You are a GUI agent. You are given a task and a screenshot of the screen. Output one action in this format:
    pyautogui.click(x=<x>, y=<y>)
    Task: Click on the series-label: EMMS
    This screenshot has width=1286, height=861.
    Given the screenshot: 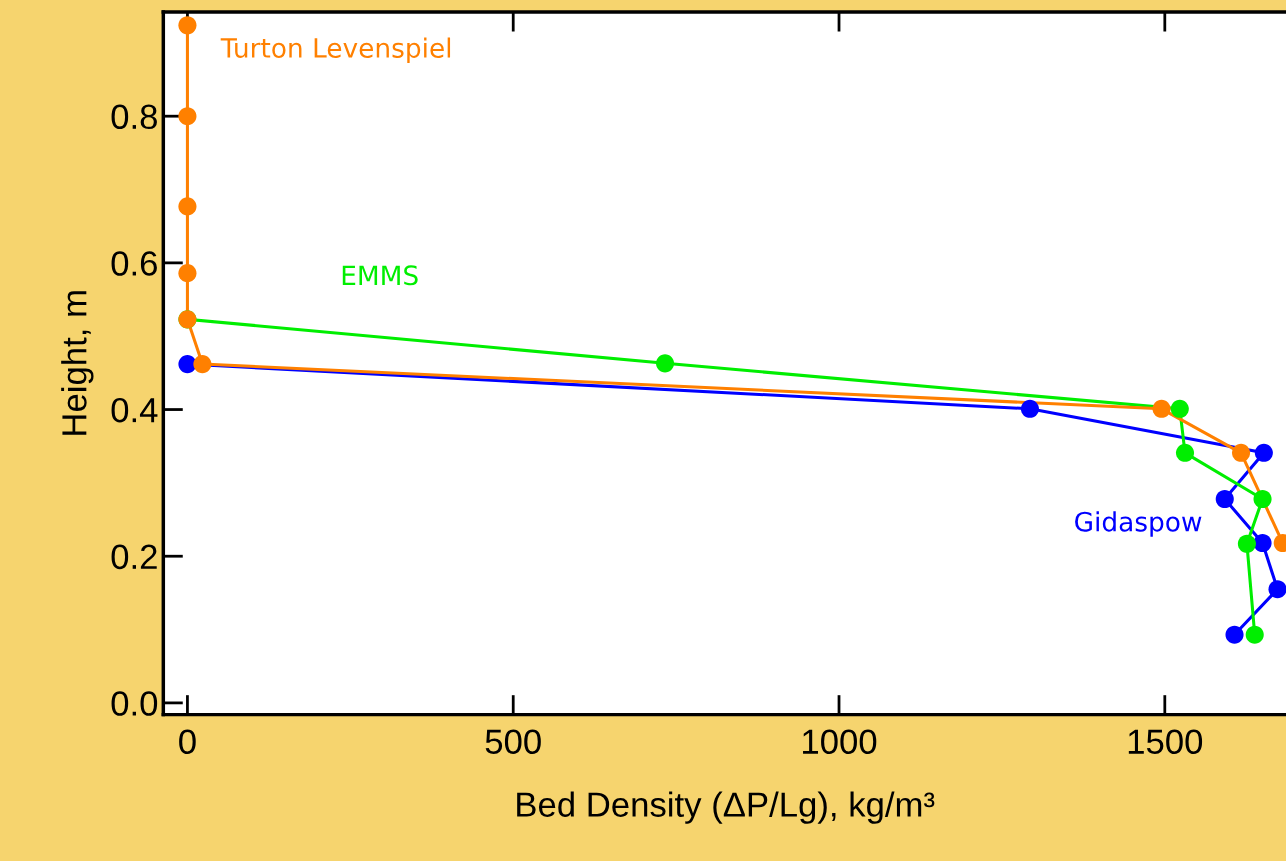 What is the action you would take?
    pyautogui.click(x=380, y=275)
    